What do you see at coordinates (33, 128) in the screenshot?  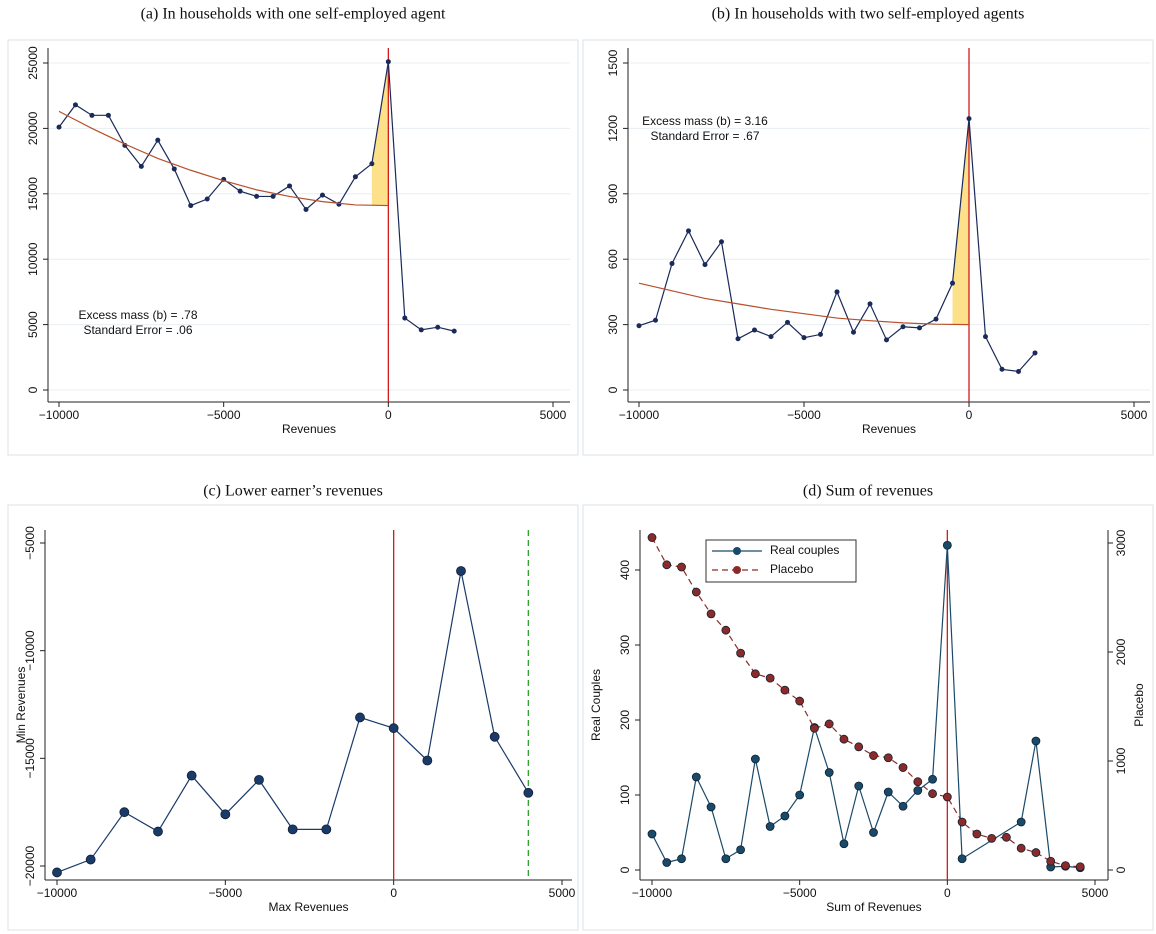 I see `y-tick-label: 20000` at bounding box center [33, 128].